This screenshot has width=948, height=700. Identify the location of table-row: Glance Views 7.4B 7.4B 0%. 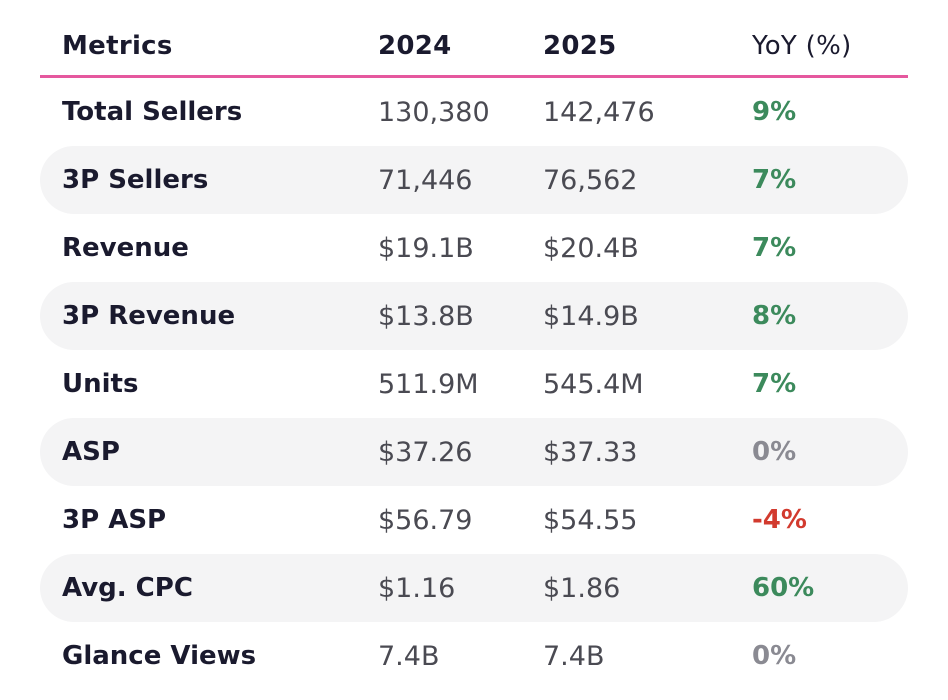
(474, 656).